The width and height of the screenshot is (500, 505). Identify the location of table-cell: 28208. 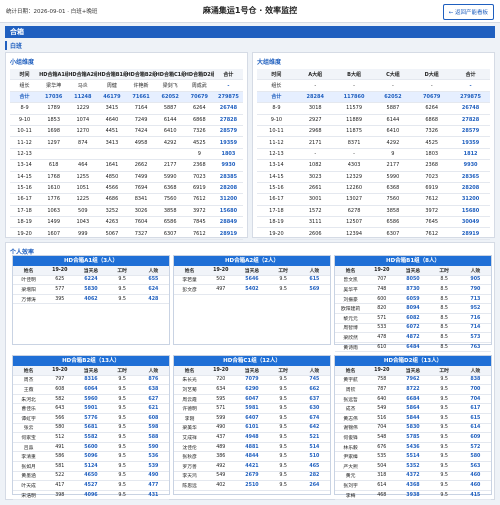
(228, 188).